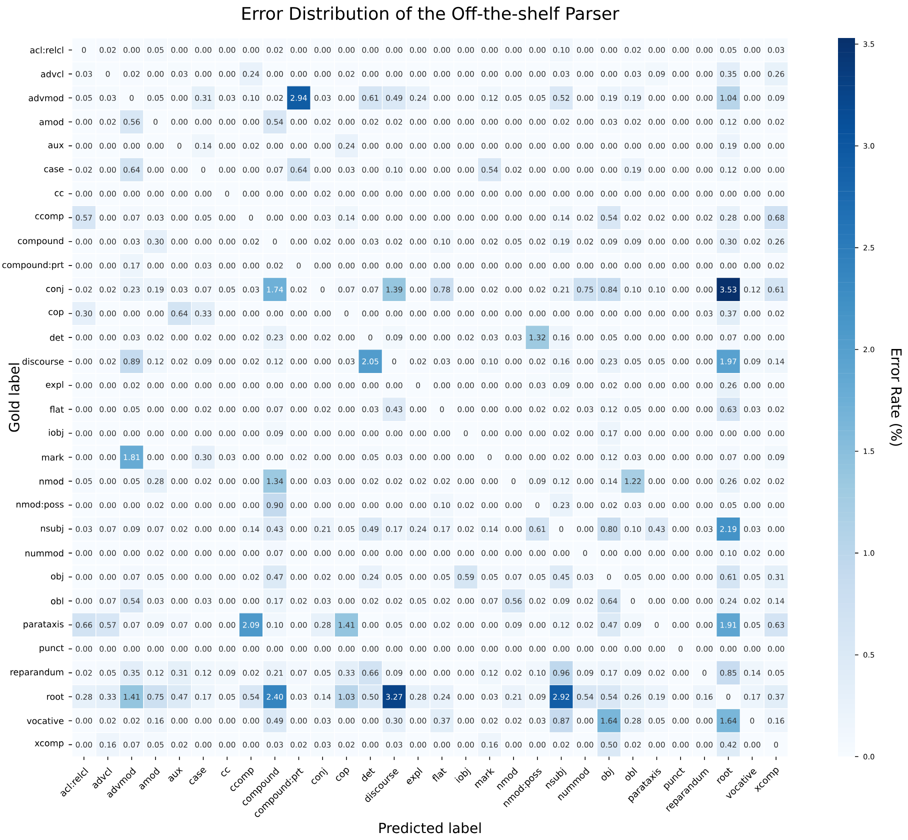  I want to click on y-tick-label: expl, so click(55, 385).